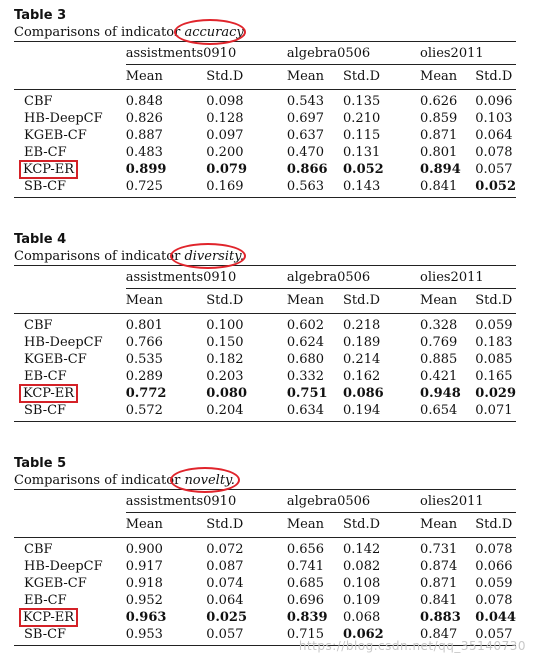 The width and height of the screenshot is (540, 667). What do you see at coordinates (362, 376) in the screenshot?
I see `cell: 0.162` at bounding box center [362, 376].